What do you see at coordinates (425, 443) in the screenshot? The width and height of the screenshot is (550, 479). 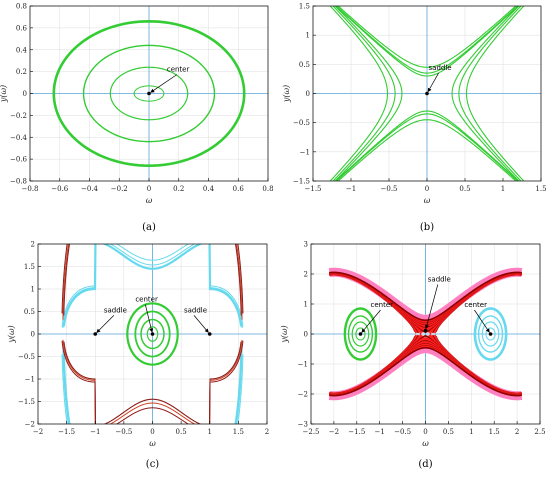 I see `panel-d-xlabel: ω` at bounding box center [425, 443].